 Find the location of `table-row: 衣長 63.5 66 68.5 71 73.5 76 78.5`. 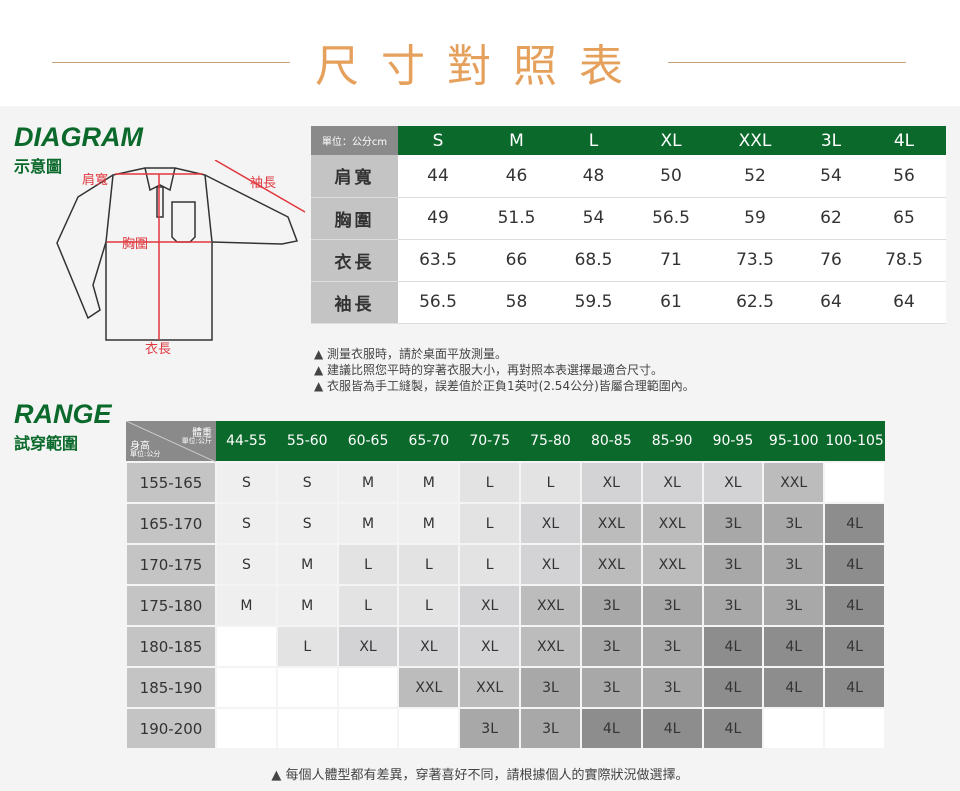

table-row: 衣長 63.5 66 68.5 71 73.5 76 78.5 is located at coordinates (628, 260).